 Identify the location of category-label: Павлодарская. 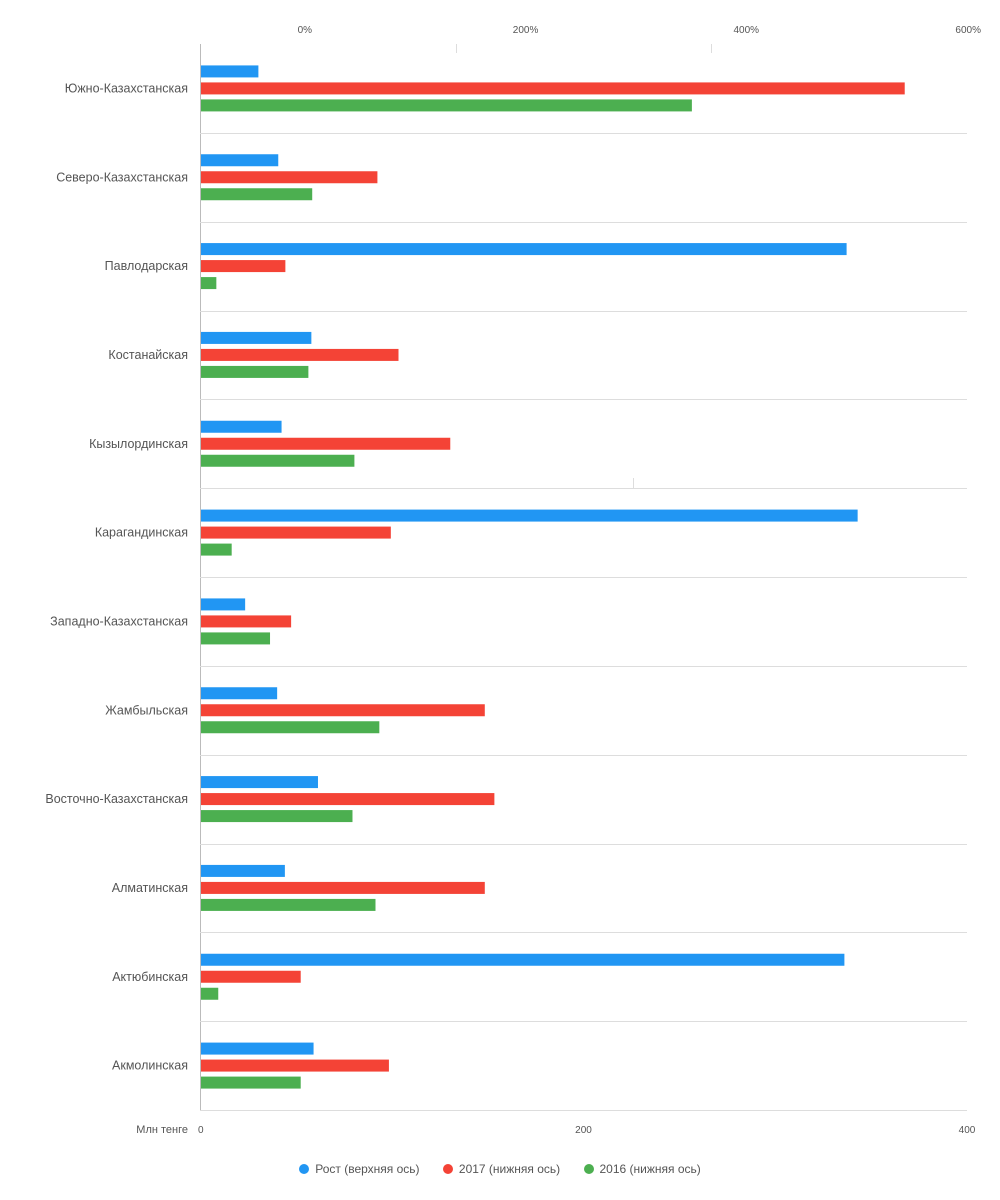
(146, 266).